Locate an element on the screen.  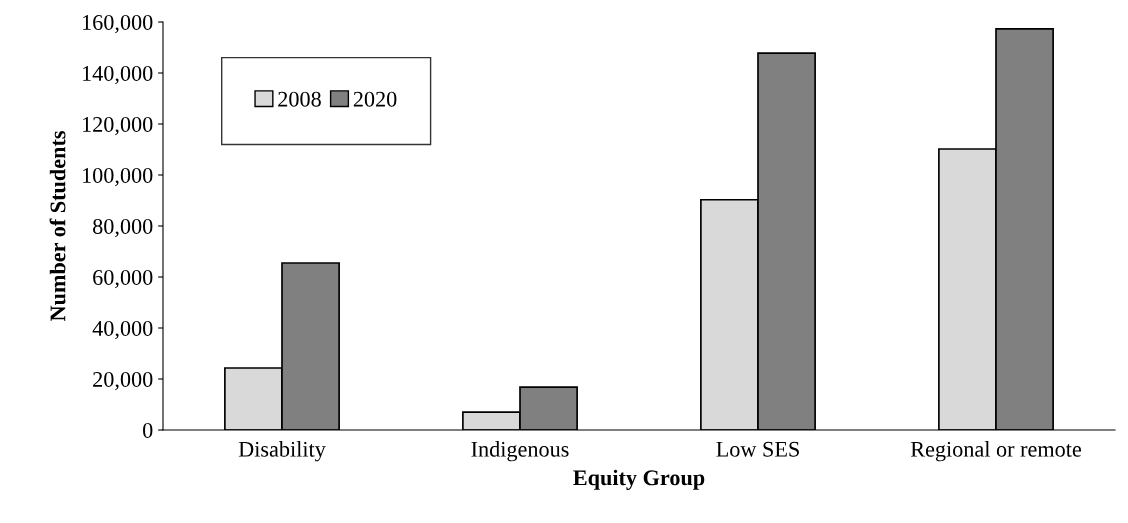
y-tick-label: 160,000 is located at coordinates (118, 24).